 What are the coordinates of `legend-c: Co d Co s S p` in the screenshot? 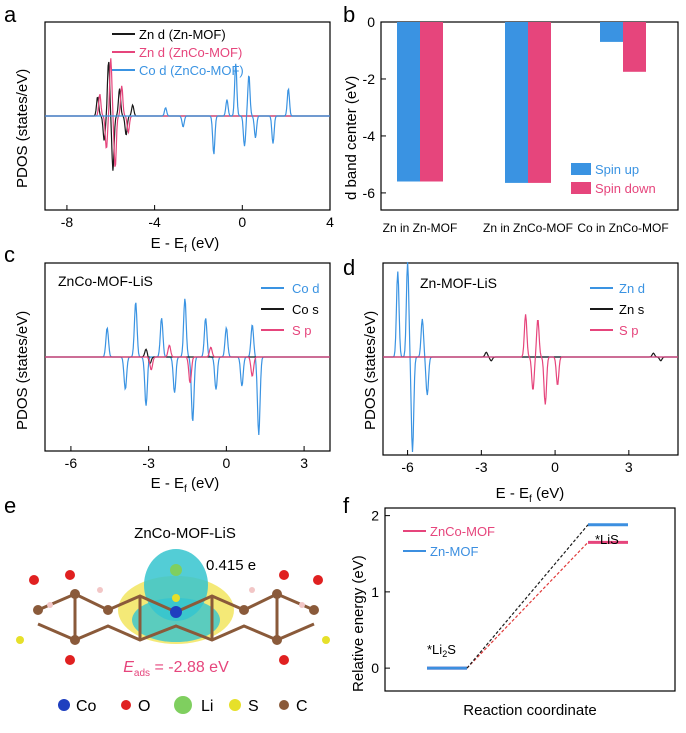 It's located at (290, 309).